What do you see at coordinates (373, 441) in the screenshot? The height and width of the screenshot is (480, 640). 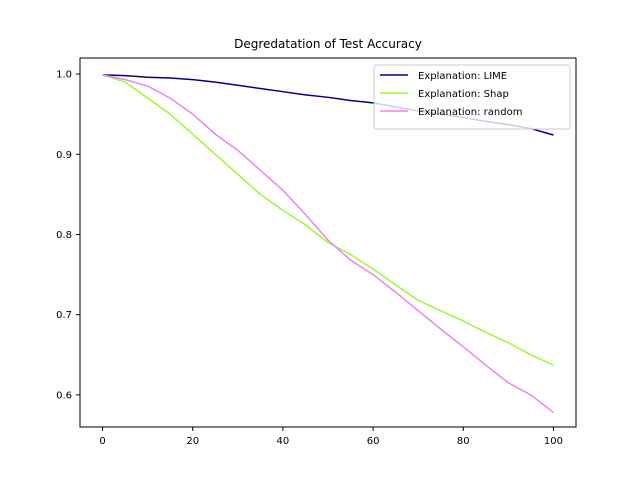 I see `x-tick-label: 60` at bounding box center [373, 441].